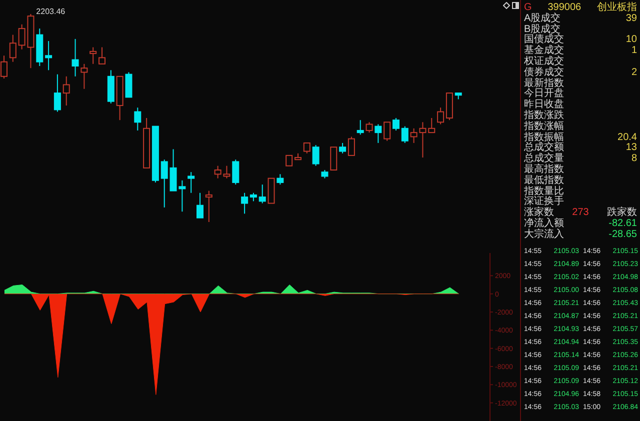 This screenshot has width=640, height=421. I want to click on text: 权证成交, so click(544, 61).